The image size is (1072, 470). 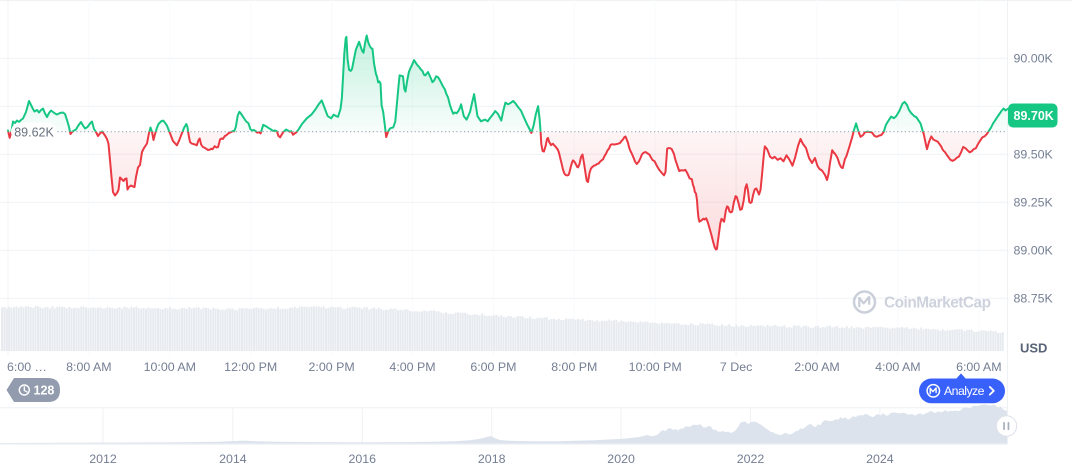 What do you see at coordinates (170, 367) in the screenshot?
I see `svg-text: 10:00 AM` at bounding box center [170, 367].